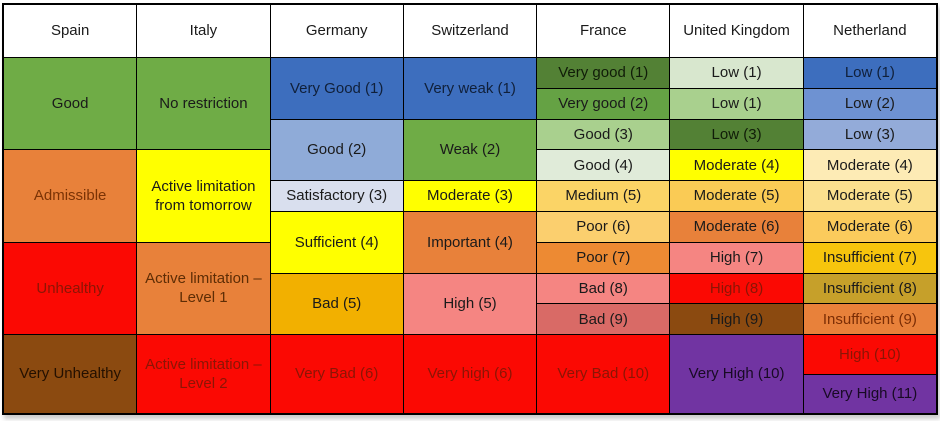 This screenshot has width=940, height=421. Describe the element at coordinates (470, 88) in the screenshot. I see `cell-switzerland-very-weak-1-r1: Very weak (1)` at that location.